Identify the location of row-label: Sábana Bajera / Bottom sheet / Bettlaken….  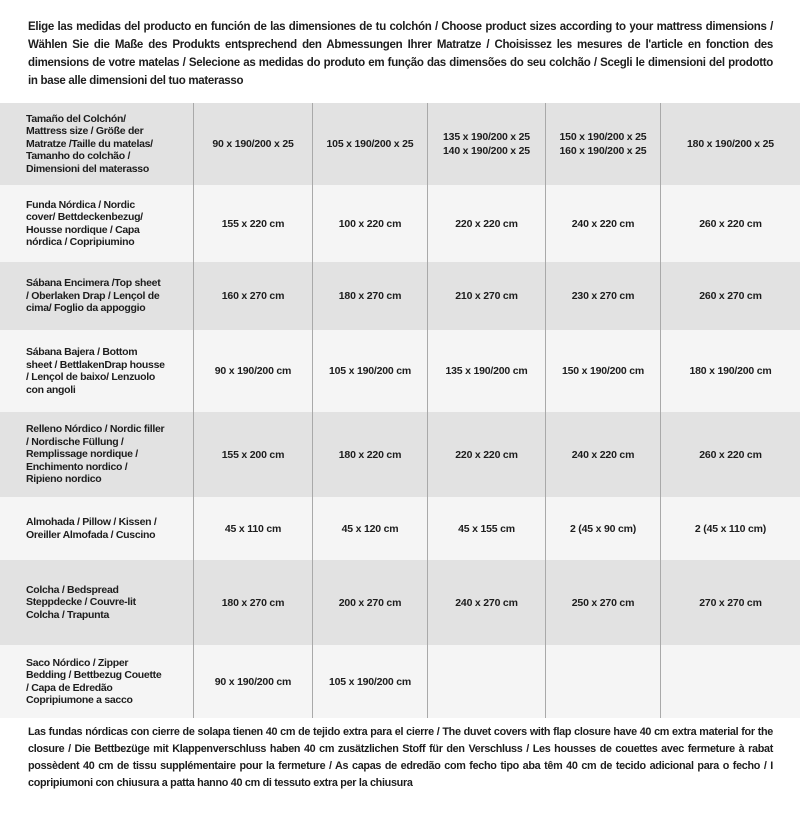
(95, 371).